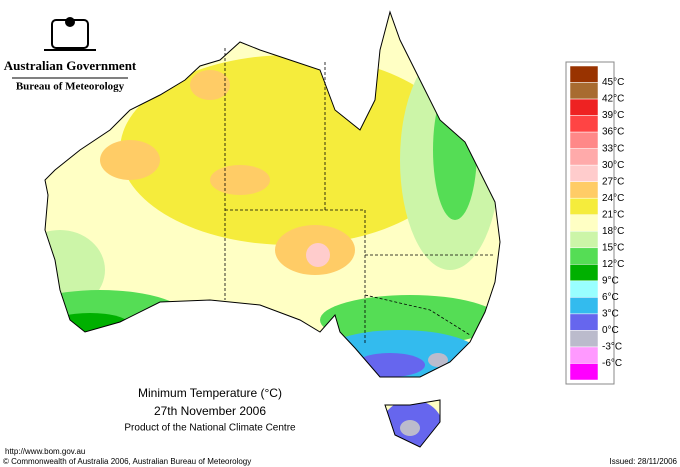 This screenshot has height=467, width=680. Describe the element at coordinates (613, 214) in the screenshot. I see `legend-label: 21°C` at that location.